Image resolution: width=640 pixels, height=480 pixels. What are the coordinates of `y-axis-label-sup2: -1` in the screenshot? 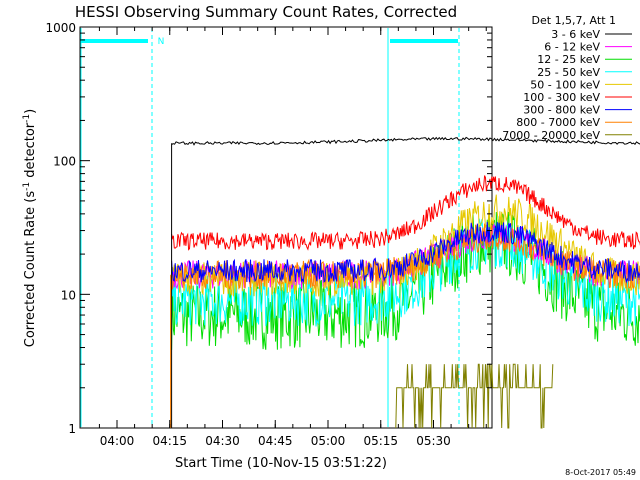 It's located at (27, 118).